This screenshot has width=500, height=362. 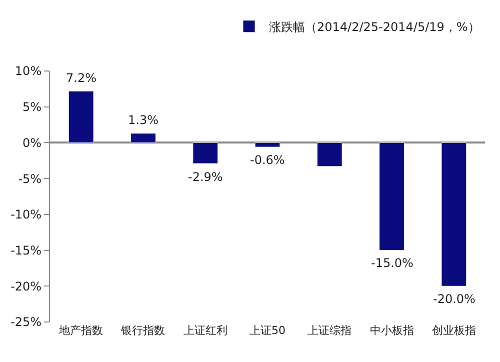 I want to click on x-tick-label: 银行指数, so click(x=143, y=330).